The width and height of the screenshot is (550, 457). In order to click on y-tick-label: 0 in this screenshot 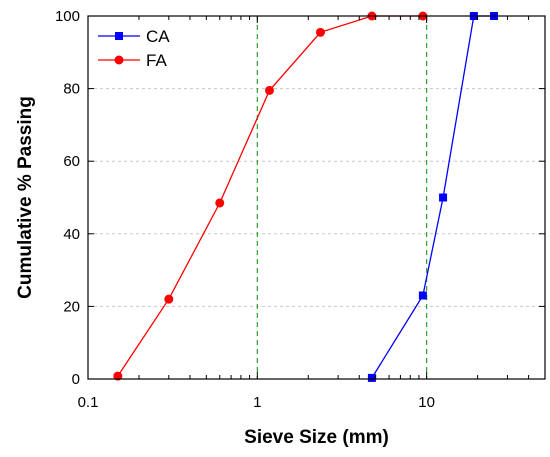, I will do `click(76, 379)`.